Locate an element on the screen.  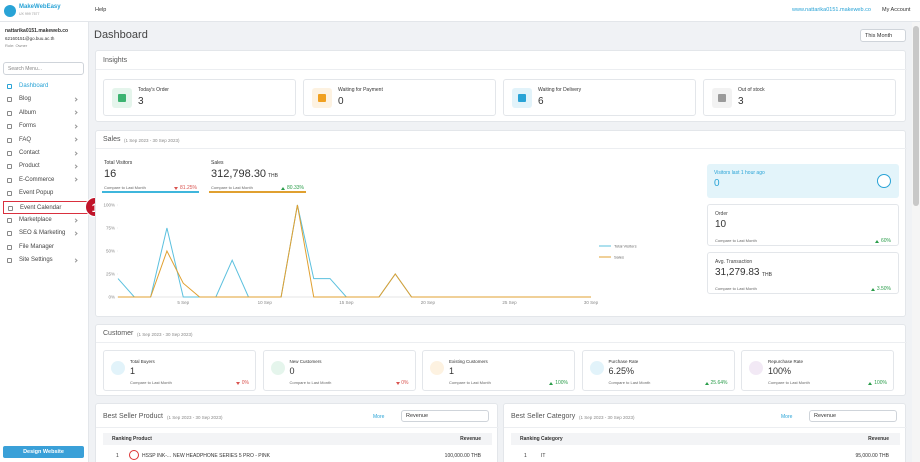
menu-label: SEO & Marketing is located at coordinates (42, 233).